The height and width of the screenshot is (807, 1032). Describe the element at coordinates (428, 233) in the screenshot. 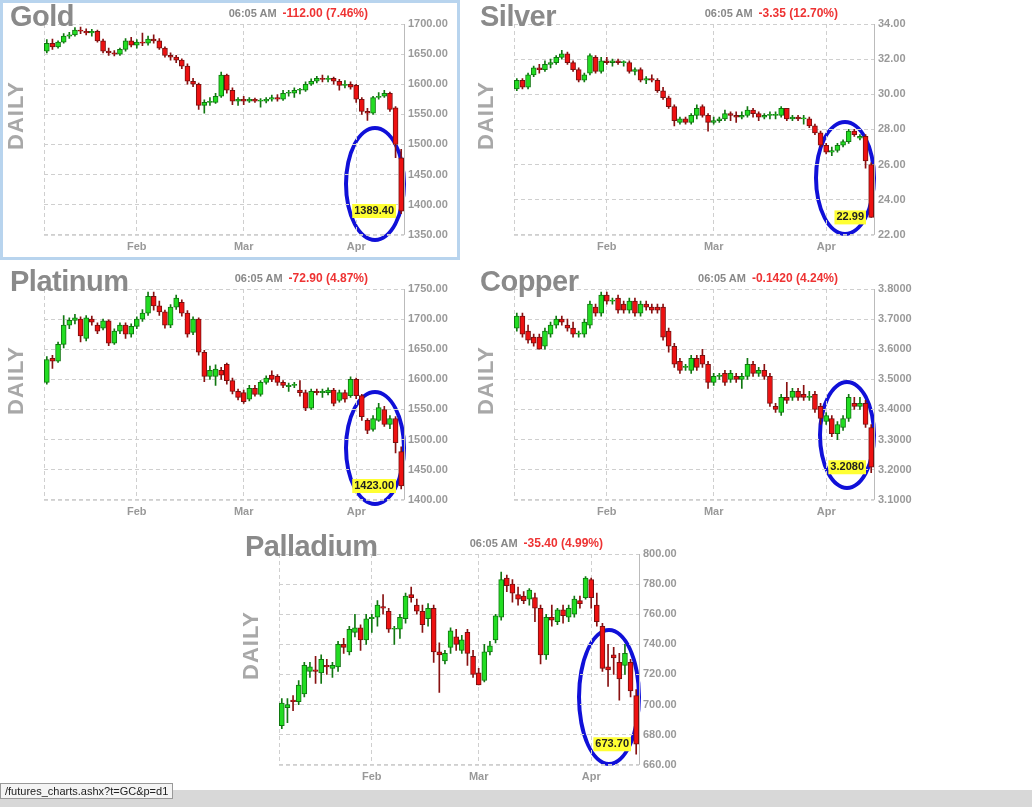

I see `y-tick-label: 1350.00` at that location.